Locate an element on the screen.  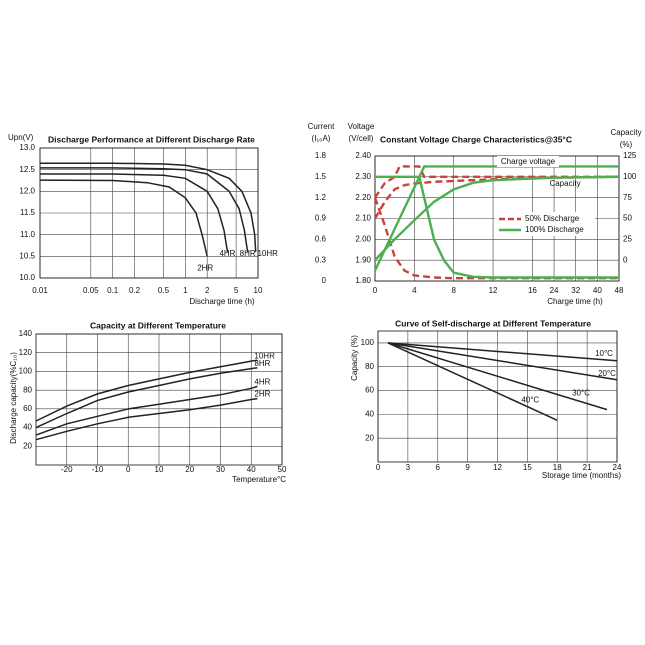
x-tick-label: 0.05 is located at coordinates (91, 290).